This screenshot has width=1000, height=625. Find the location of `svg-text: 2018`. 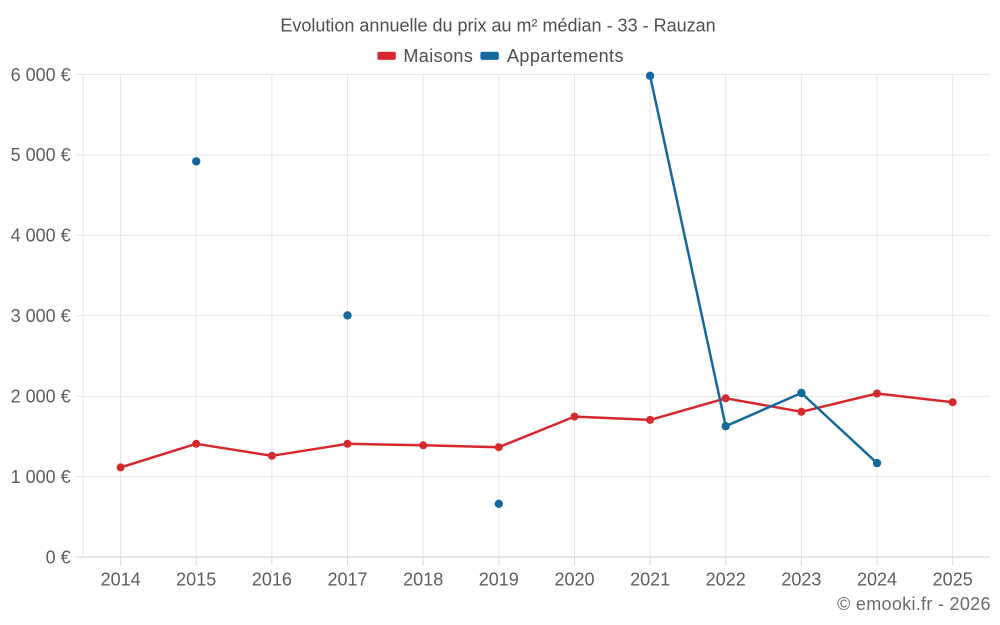

svg-text: 2018 is located at coordinates (423, 579).